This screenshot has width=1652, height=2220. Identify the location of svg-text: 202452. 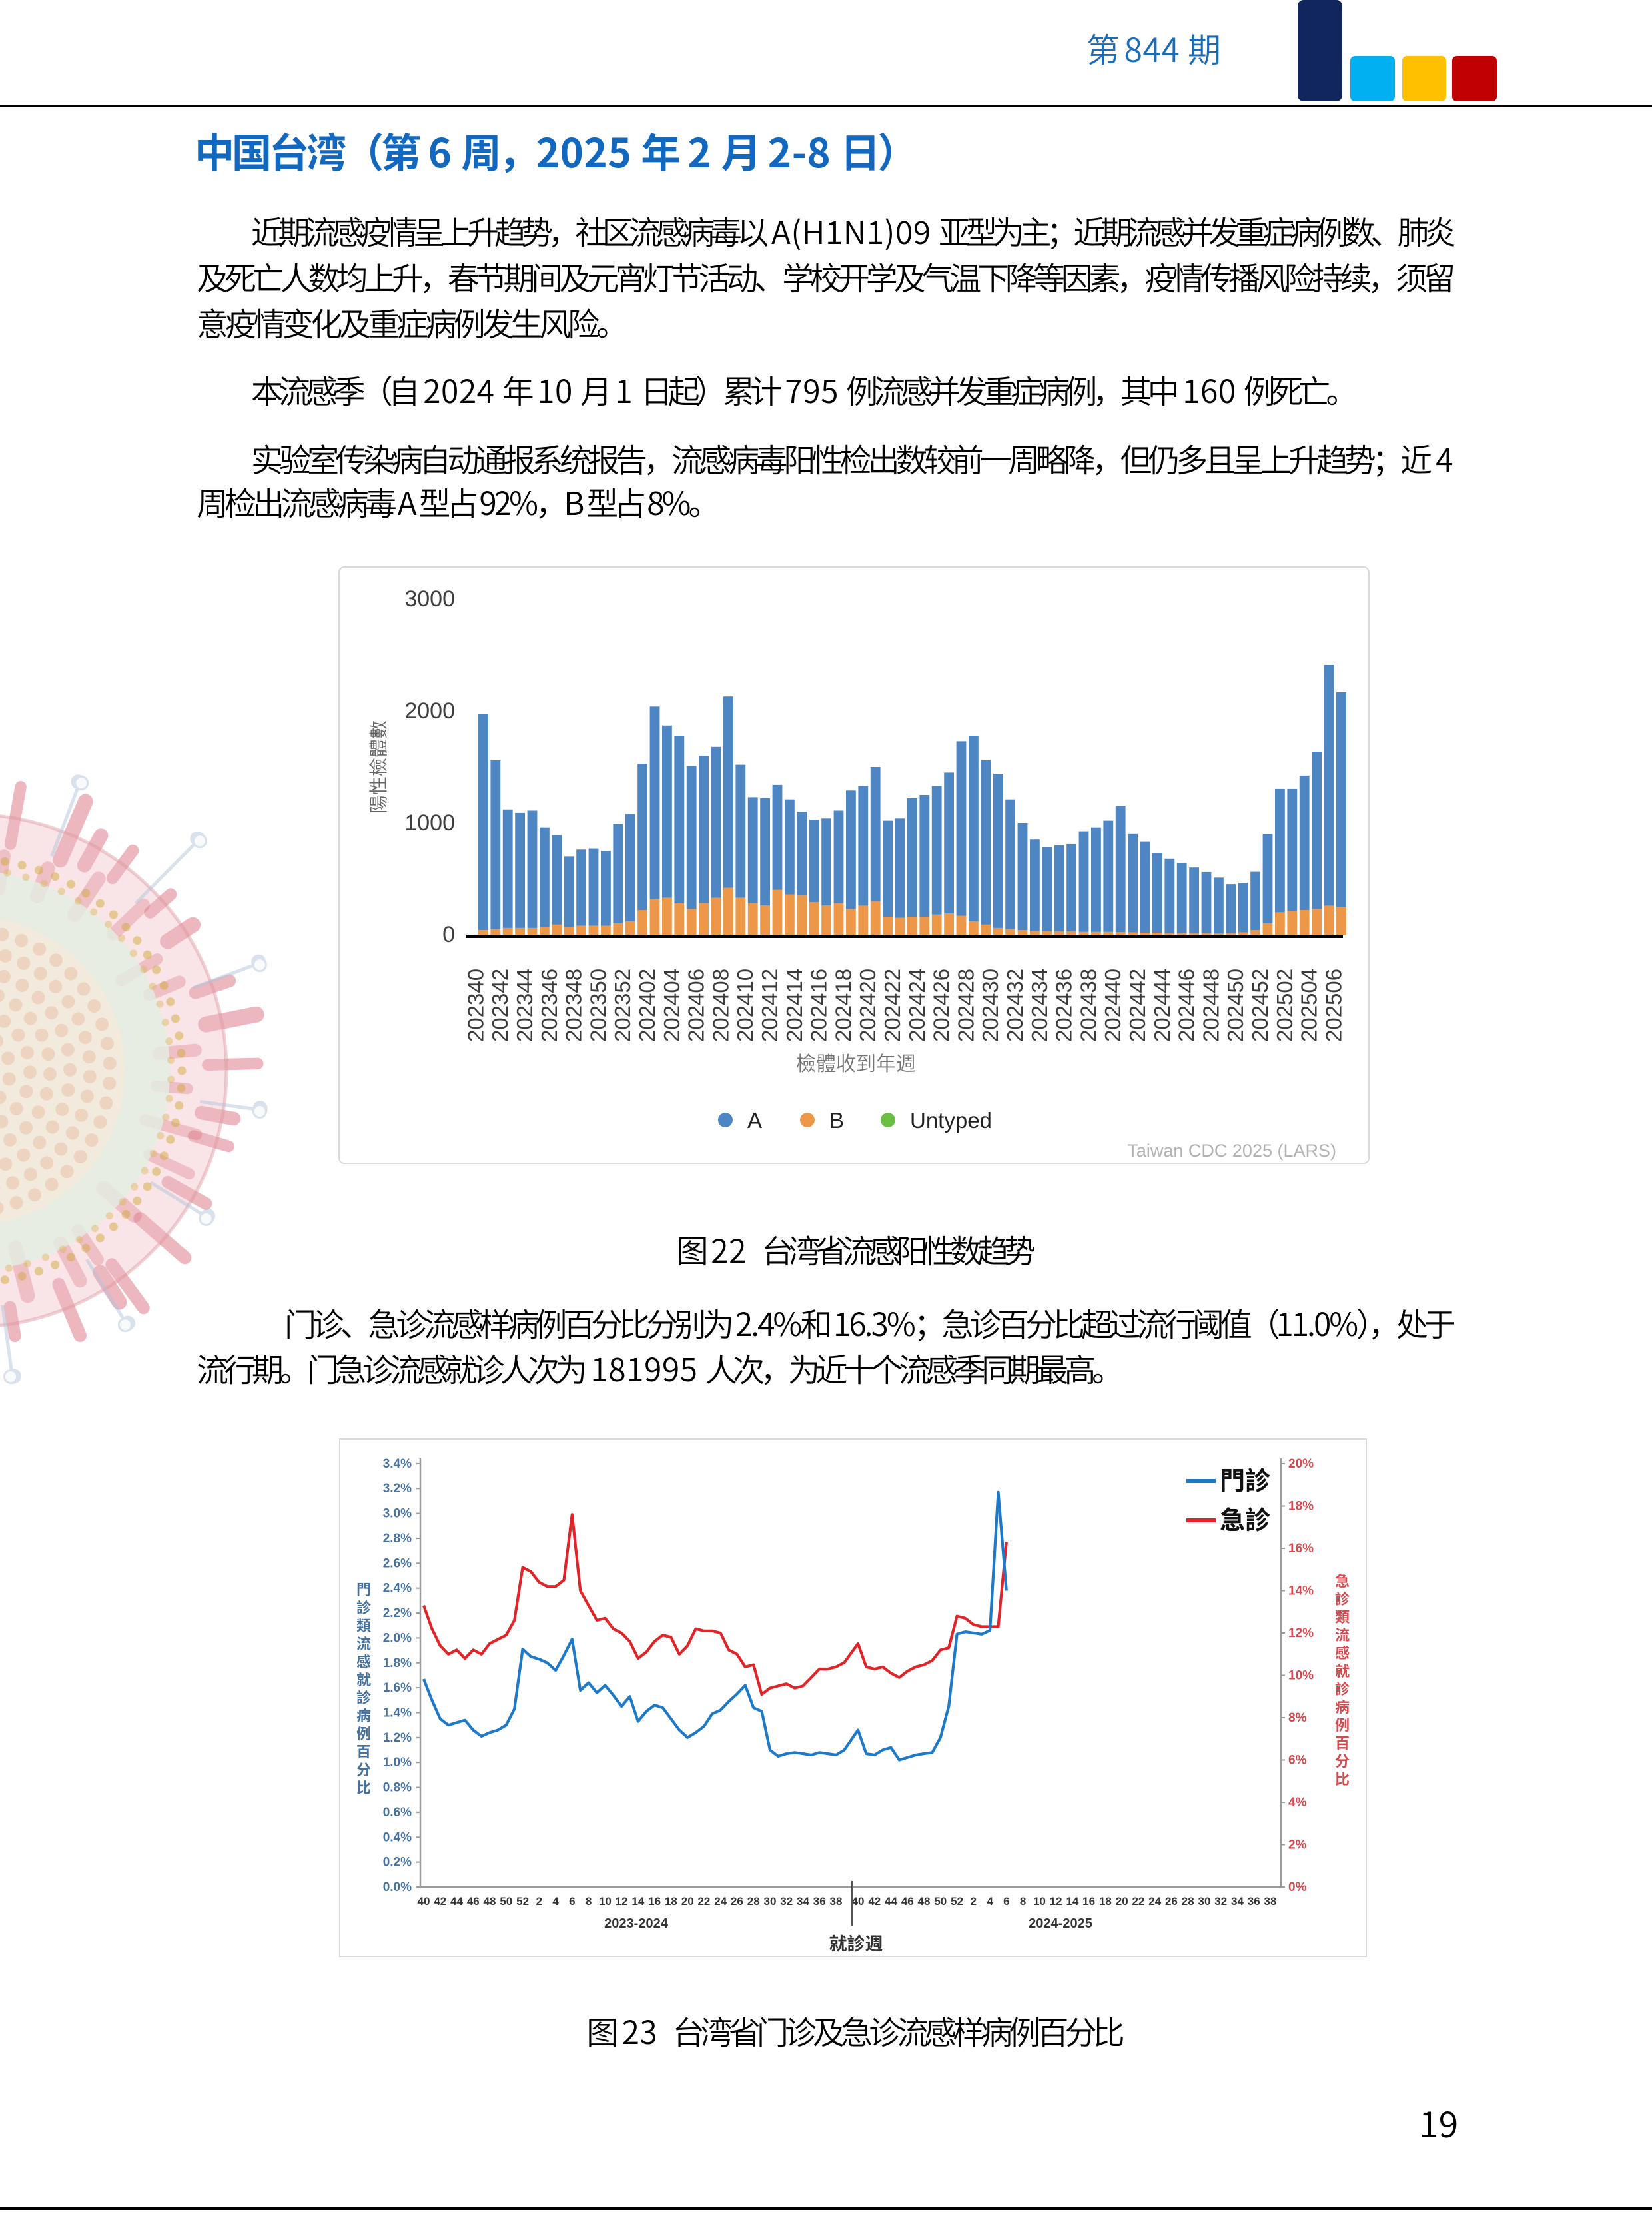
(1260, 1005).